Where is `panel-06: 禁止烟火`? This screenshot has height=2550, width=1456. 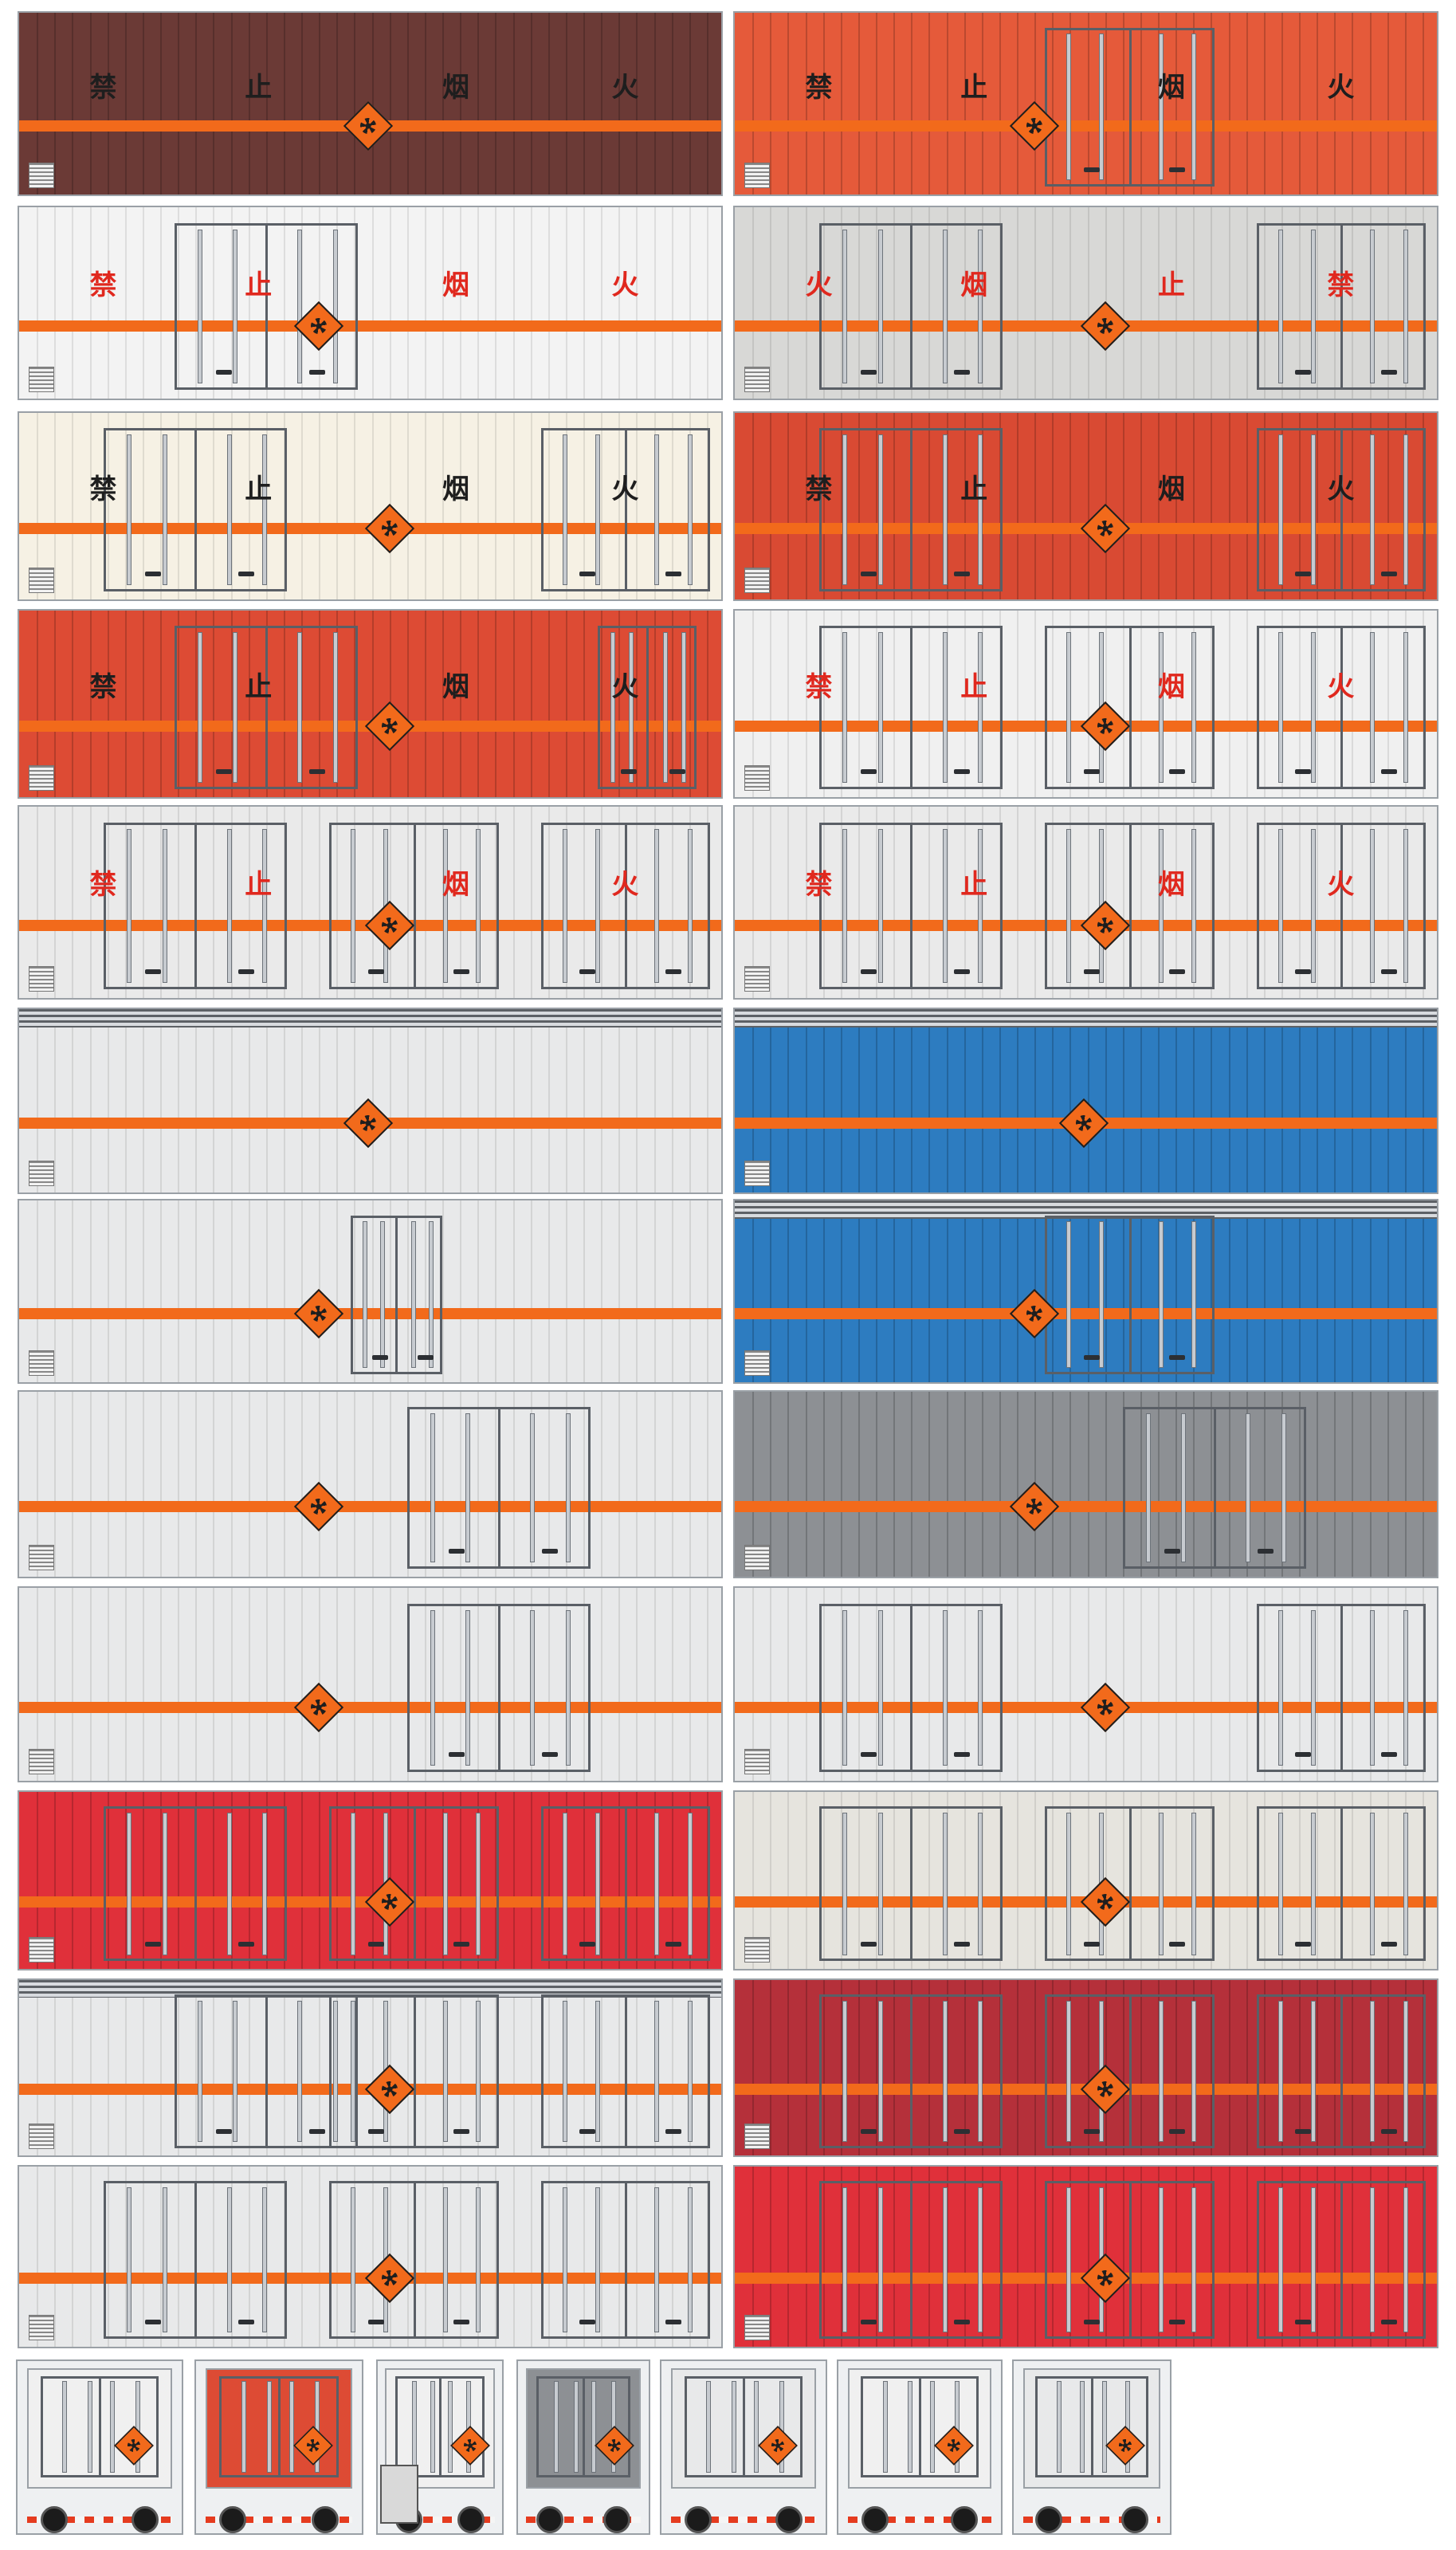 panel-06: 禁止烟火 is located at coordinates (1085, 506).